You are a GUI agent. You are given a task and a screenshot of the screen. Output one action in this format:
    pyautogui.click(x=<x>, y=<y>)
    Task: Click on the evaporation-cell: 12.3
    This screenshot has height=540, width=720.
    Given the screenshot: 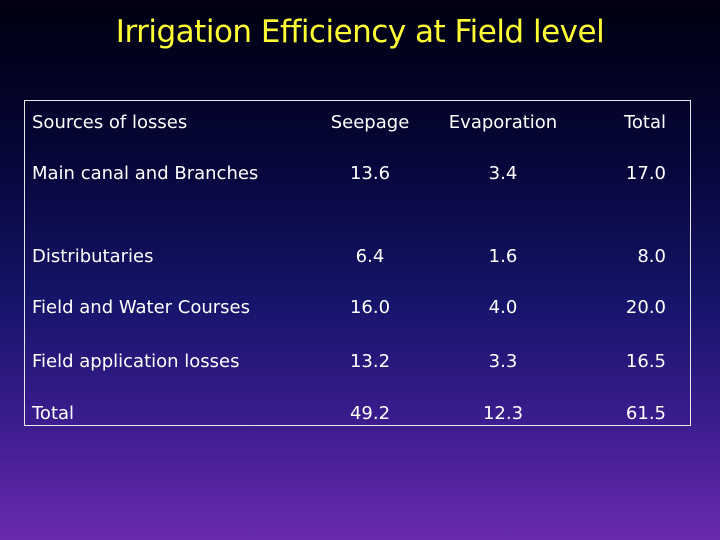 What is the action you would take?
    pyautogui.click(x=503, y=413)
    